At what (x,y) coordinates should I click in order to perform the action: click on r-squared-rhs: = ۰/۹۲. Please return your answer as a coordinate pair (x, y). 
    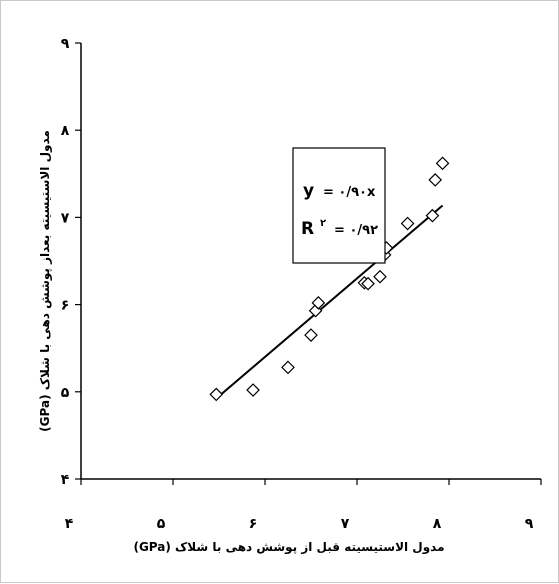
    Looking at the image, I should click on (356, 230).